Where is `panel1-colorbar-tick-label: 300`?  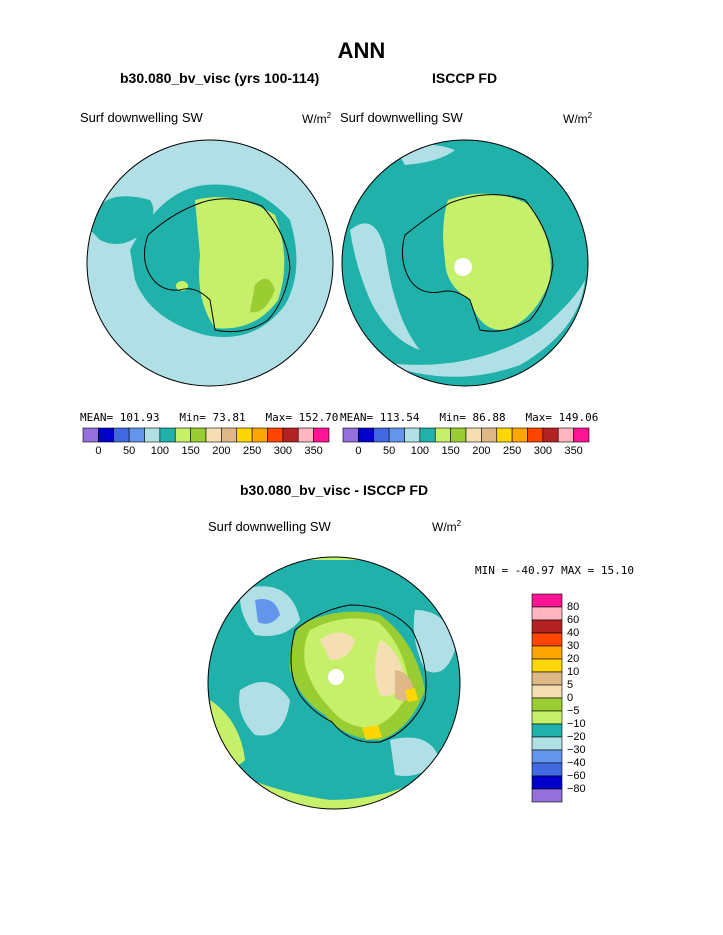 panel1-colorbar-tick-label: 300 is located at coordinates (283, 451).